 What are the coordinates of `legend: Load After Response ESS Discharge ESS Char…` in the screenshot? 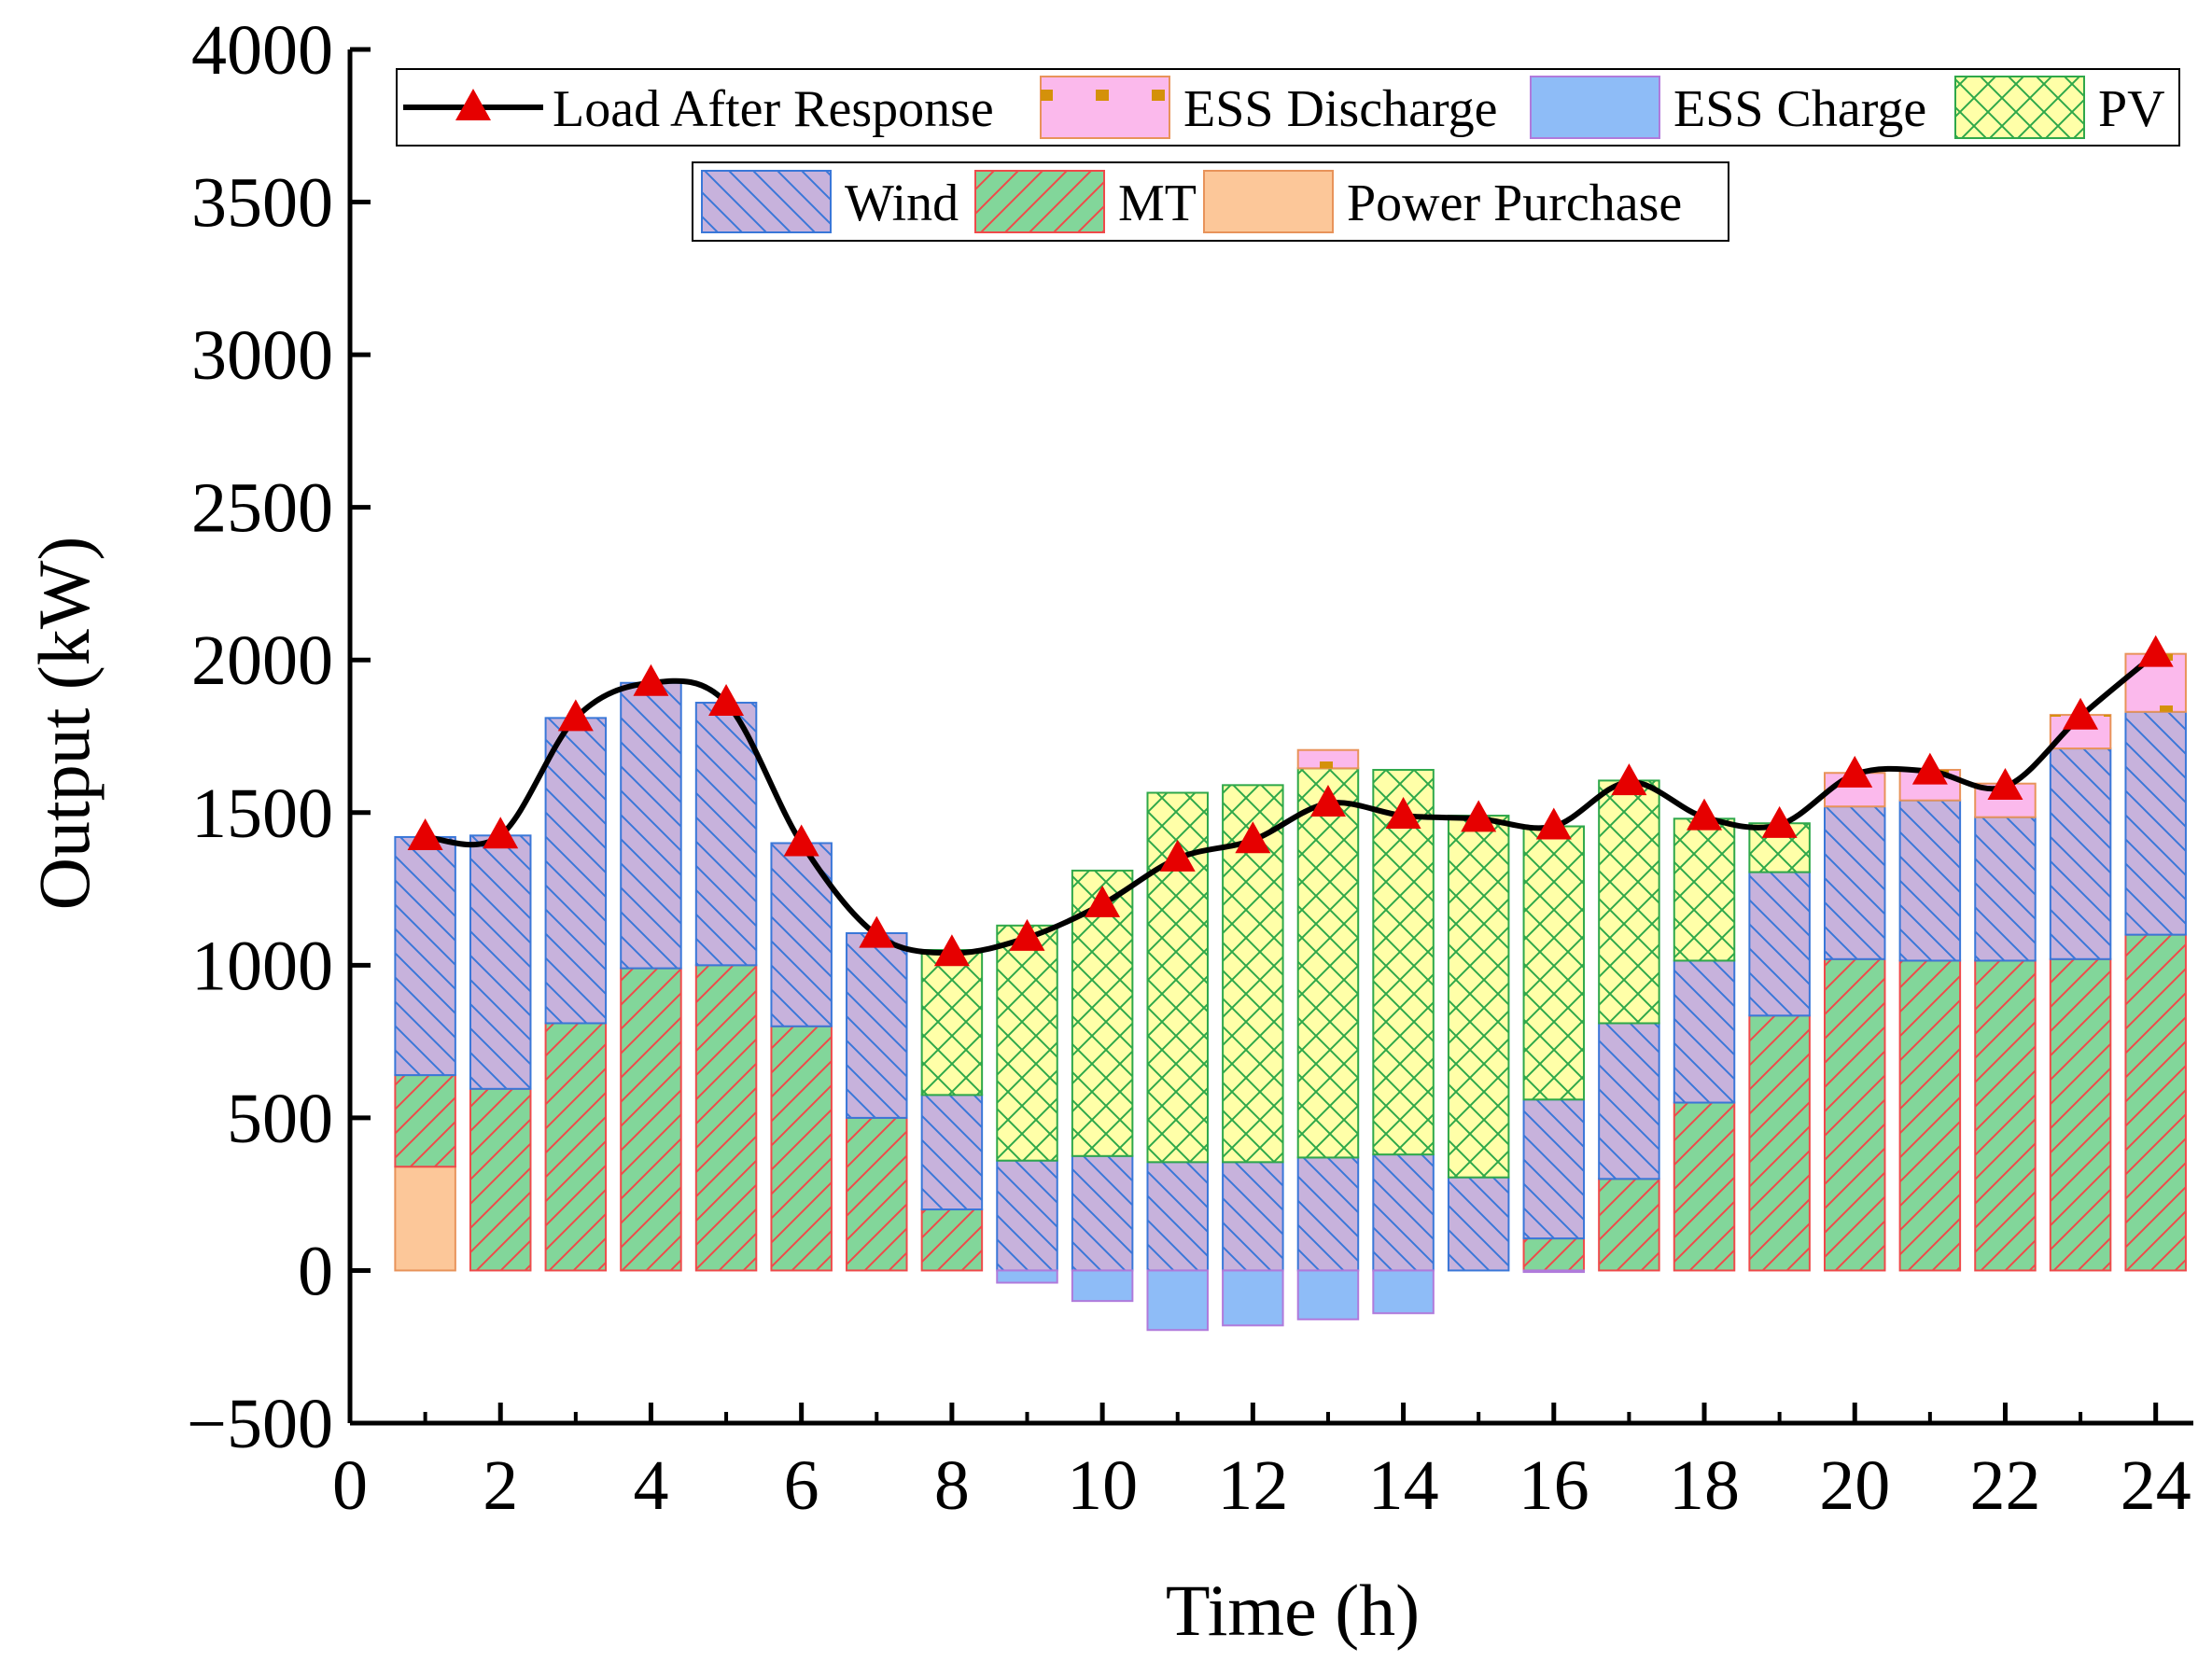 It's located at (1288, 155).